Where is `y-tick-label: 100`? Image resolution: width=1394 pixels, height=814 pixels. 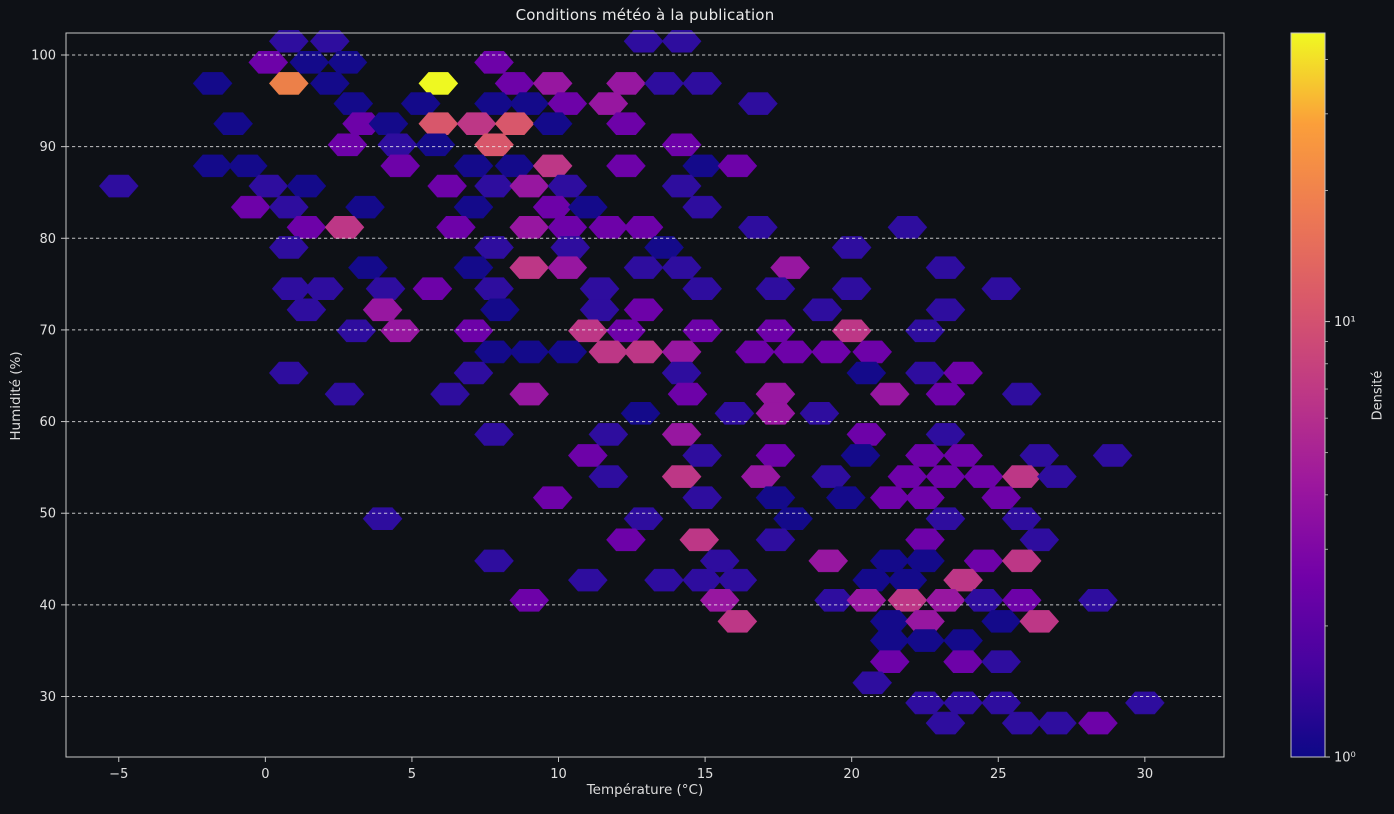 y-tick-label: 100 is located at coordinates (43, 55).